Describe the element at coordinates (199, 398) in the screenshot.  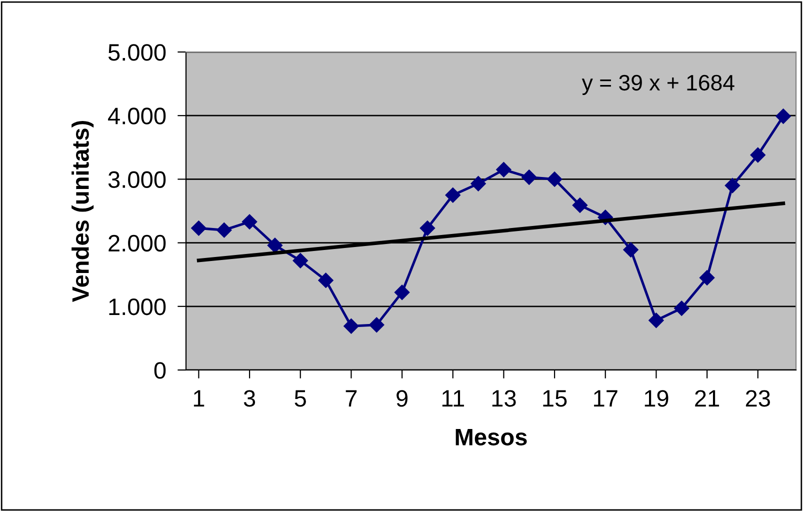
I see `x-tick-label: 1` at that location.